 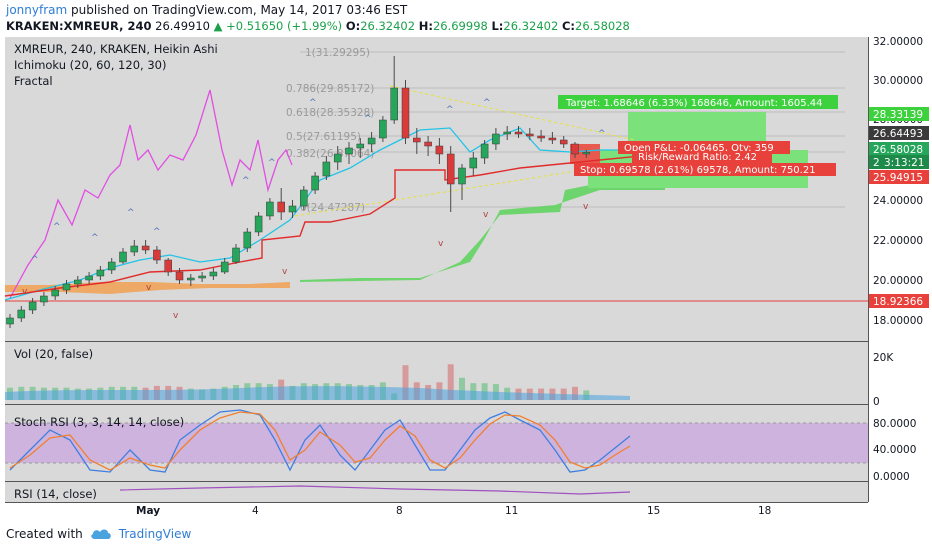 What do you see at coordinates (33, 81) in the screenshot?
I see `fractal-legend: Fractal` at bounding box center [33, 81].